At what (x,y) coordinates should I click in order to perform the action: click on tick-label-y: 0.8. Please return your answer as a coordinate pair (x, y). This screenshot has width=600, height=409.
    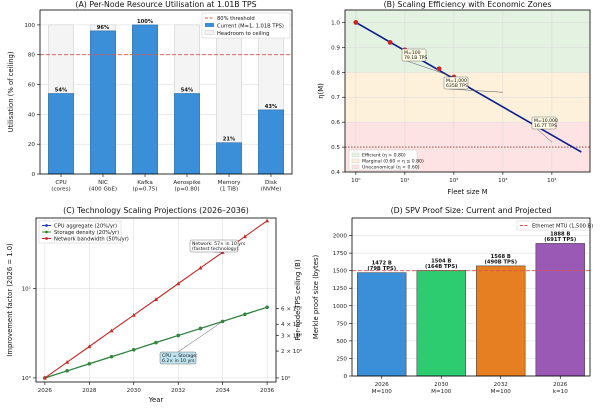
    Looking at the image, I should click on (335, 73).